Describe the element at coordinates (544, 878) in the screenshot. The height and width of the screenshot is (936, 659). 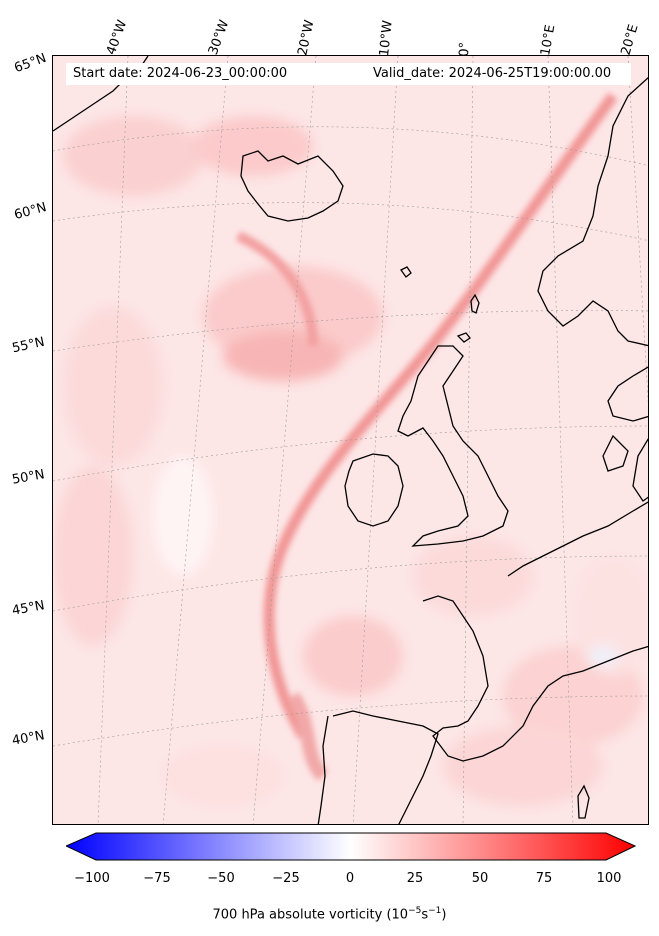
I see `colorbar-tick: 75` at that location.